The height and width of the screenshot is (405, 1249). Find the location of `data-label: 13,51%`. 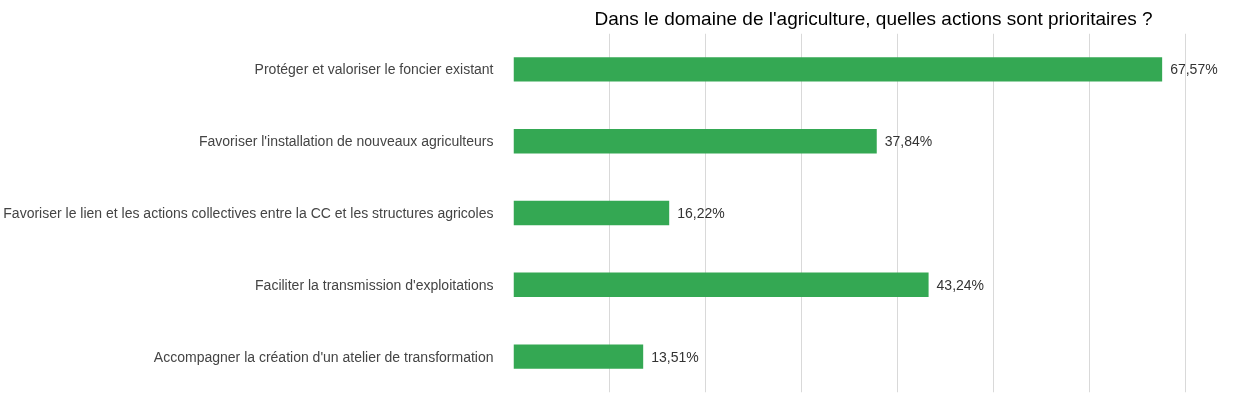

data-label: 13,51% is located at coordinates (675, 356).